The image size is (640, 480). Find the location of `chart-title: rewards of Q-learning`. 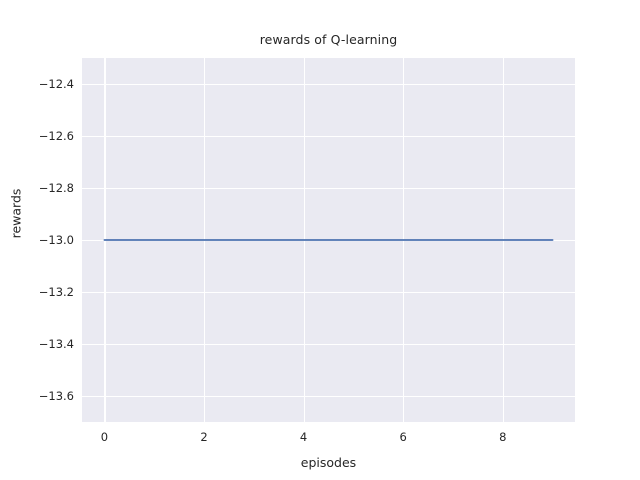

chart-title: rewards of Q-learning is located at coordinates (328, 39).